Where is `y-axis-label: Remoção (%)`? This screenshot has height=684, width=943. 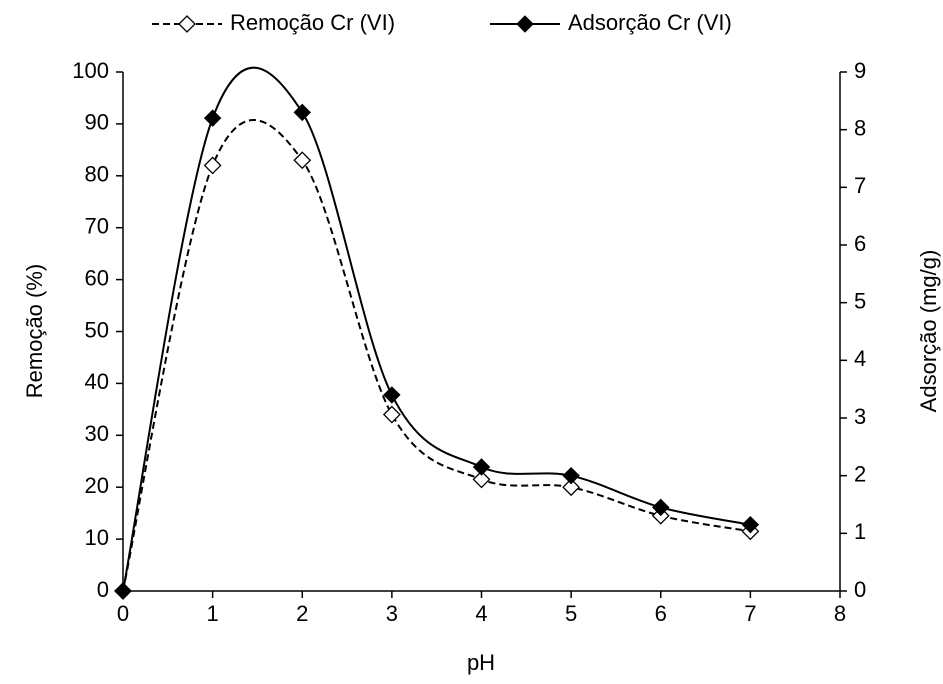 y-axis-label: Remoção (%) is located at coordinates (34, 331).